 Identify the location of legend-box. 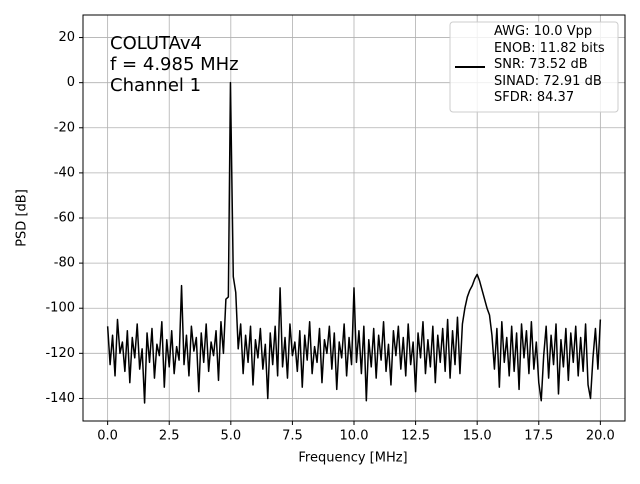
(534, 67).